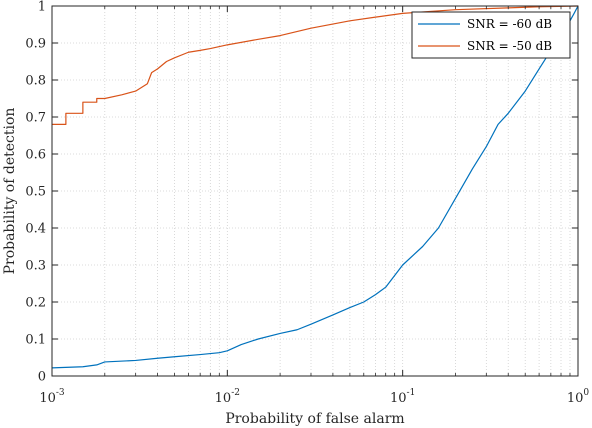 Image resolution: width=592 pixels, height=428 pixels. I want to click on y-tick-label: 0.9, so click(35, 44).